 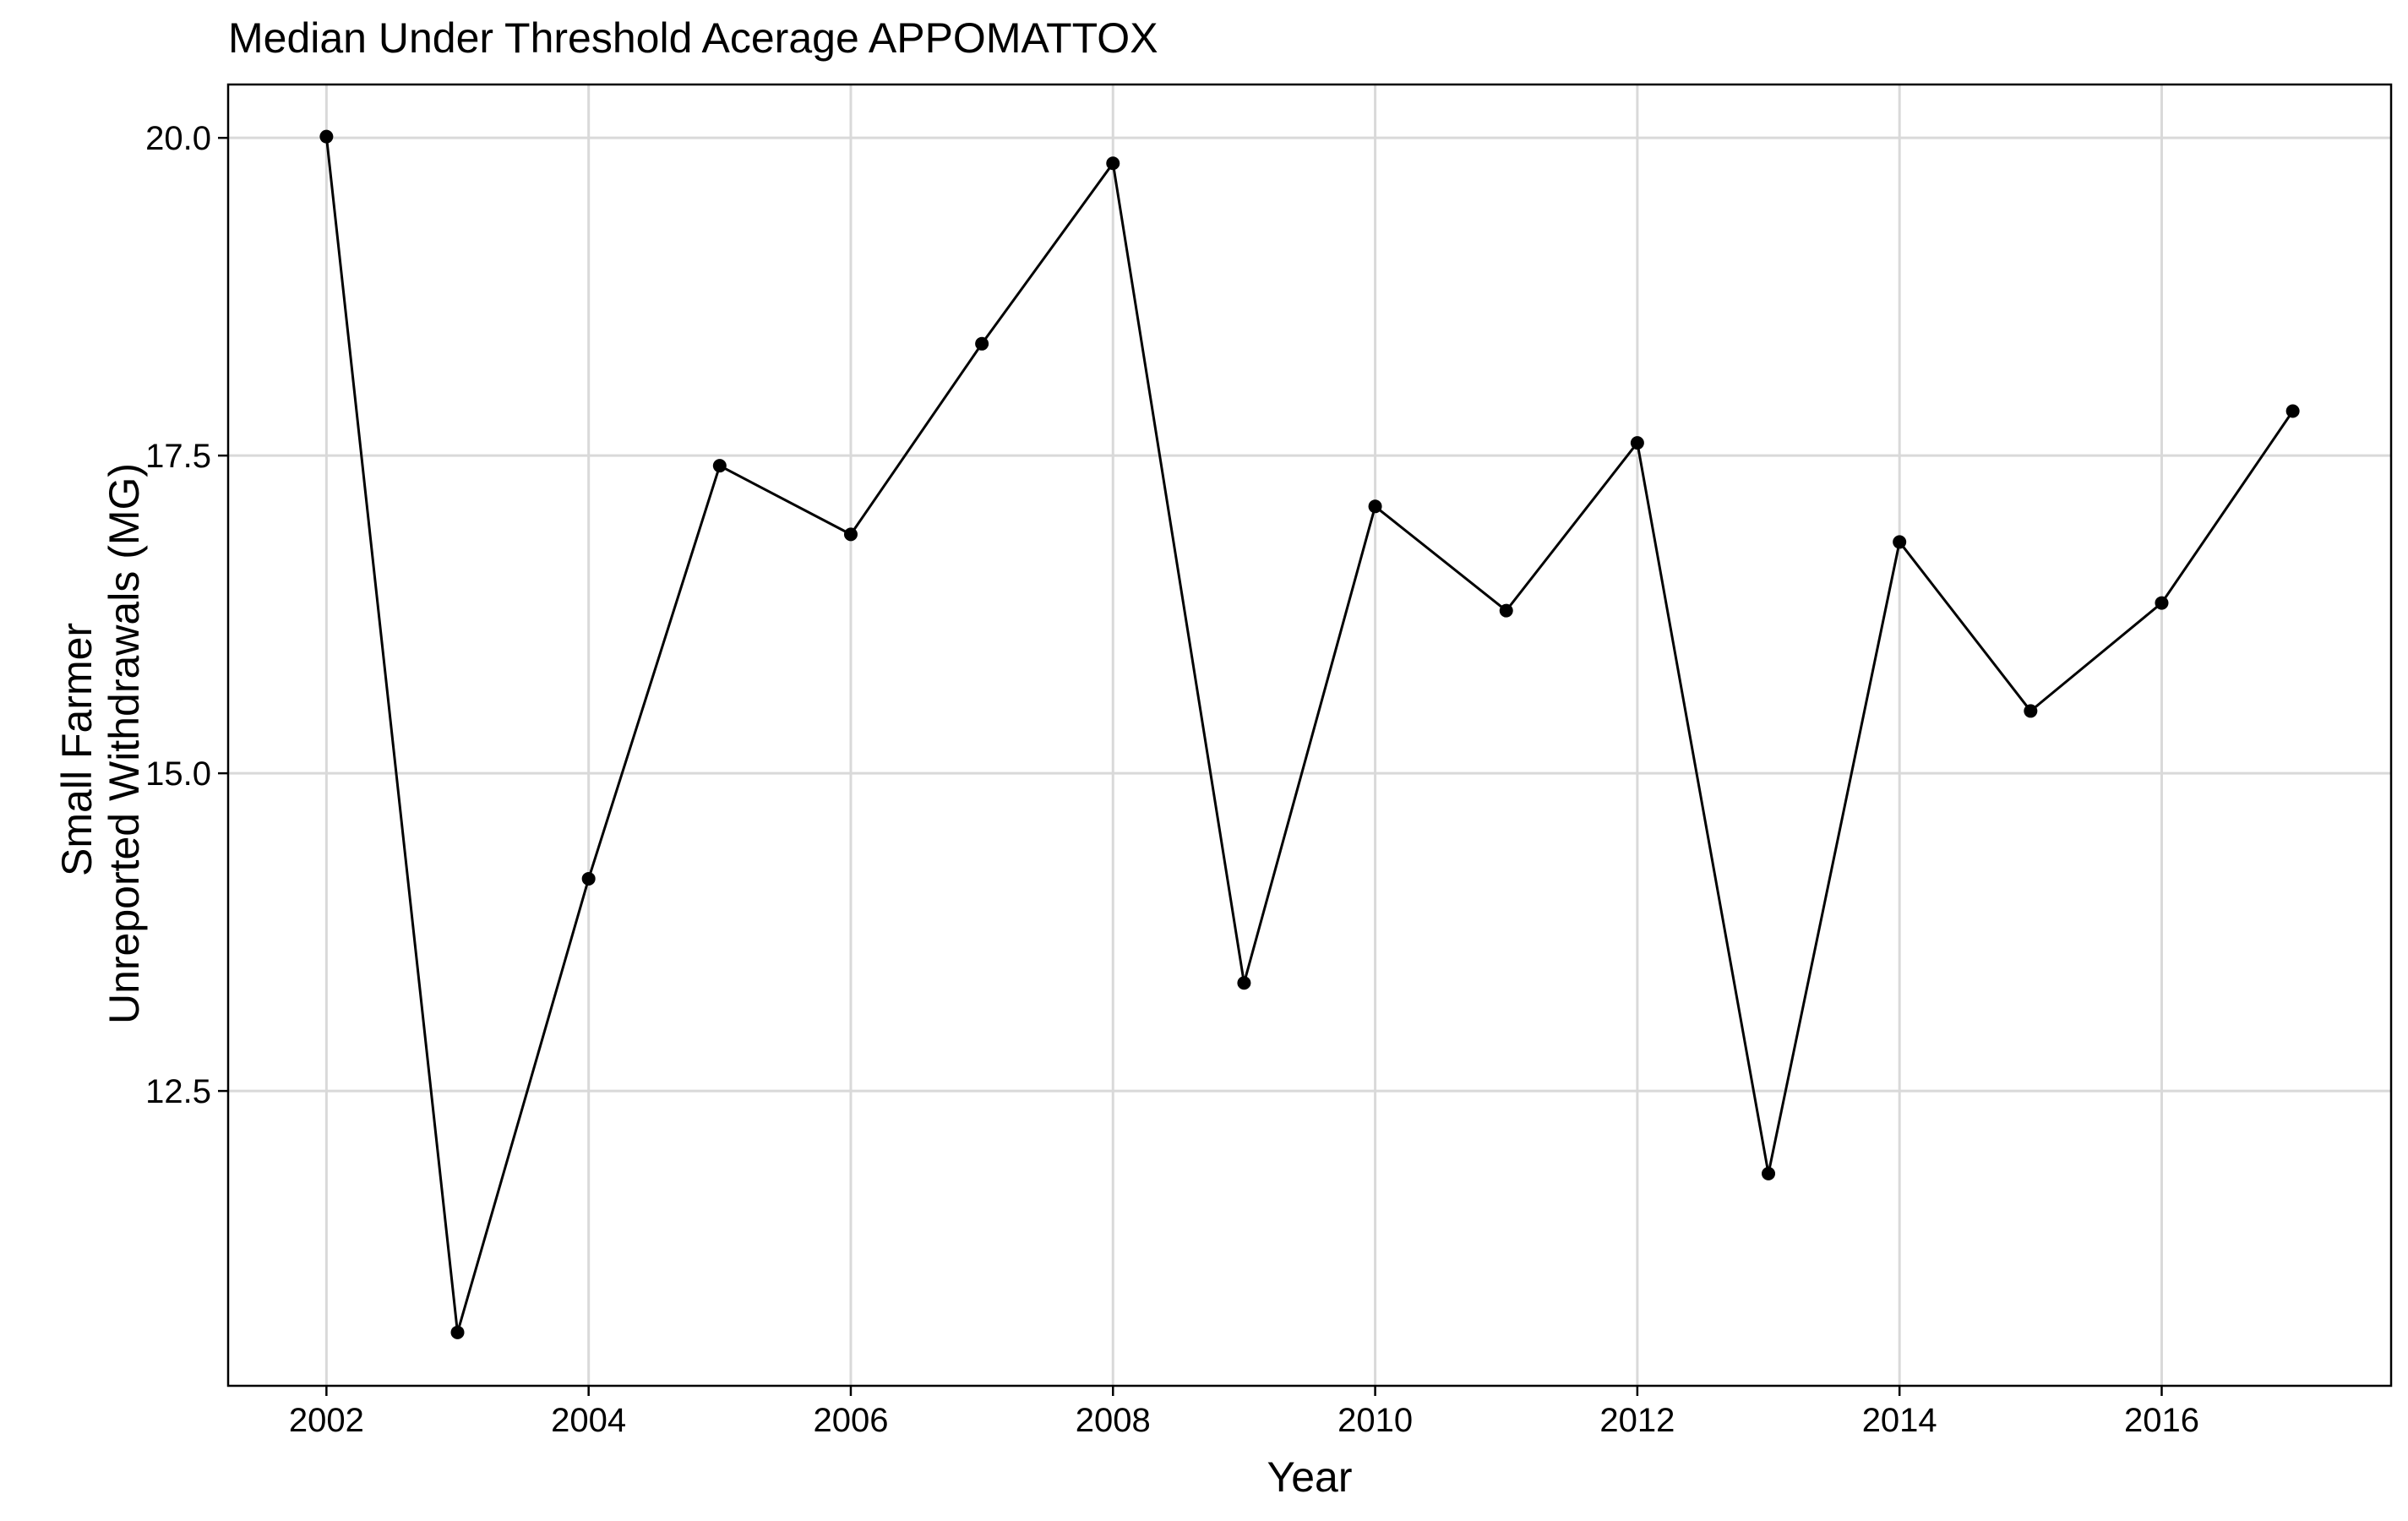 I want to click on y-axis-title: Small Farmer Unreported Withdrawals (MG), so click(x=100, y=743).